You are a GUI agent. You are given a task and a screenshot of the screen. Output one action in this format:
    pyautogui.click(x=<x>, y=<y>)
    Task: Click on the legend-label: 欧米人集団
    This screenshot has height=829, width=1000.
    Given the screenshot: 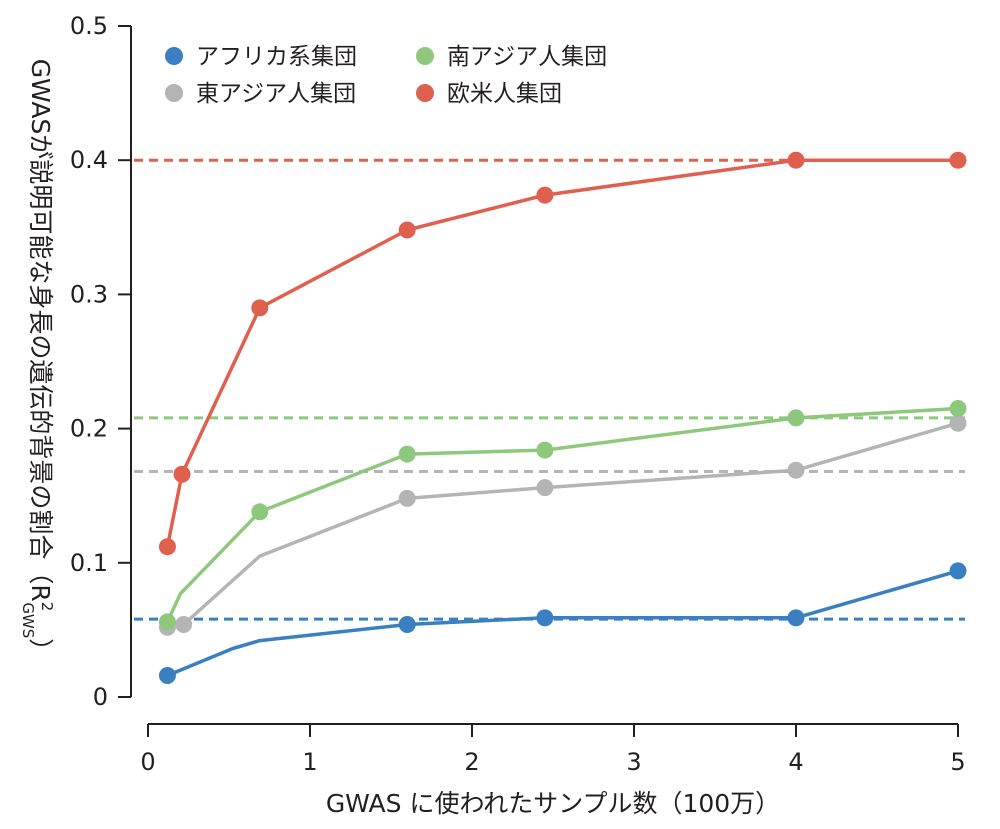 What is the action you would take?
    pyautogui.click(x=504, y=94)
    